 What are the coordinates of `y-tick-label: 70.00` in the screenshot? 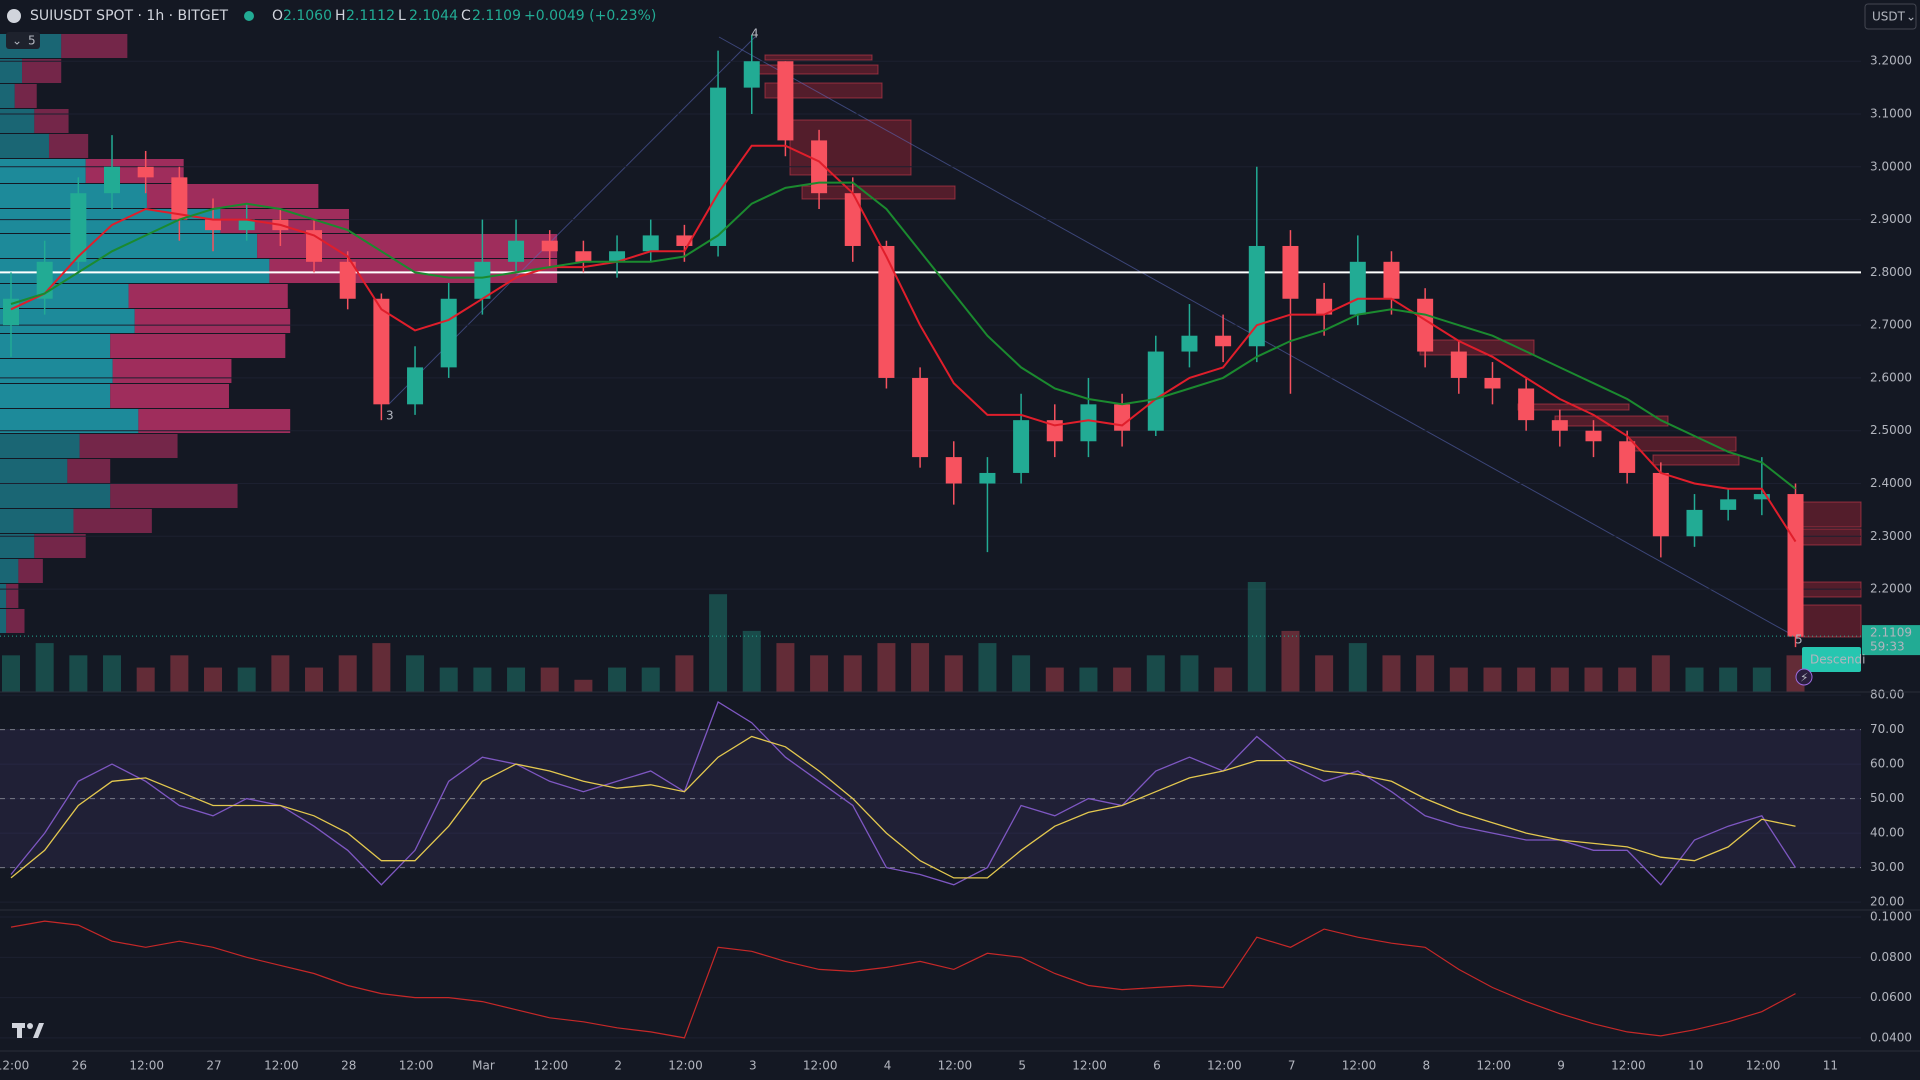 It's located at (1887, 729).